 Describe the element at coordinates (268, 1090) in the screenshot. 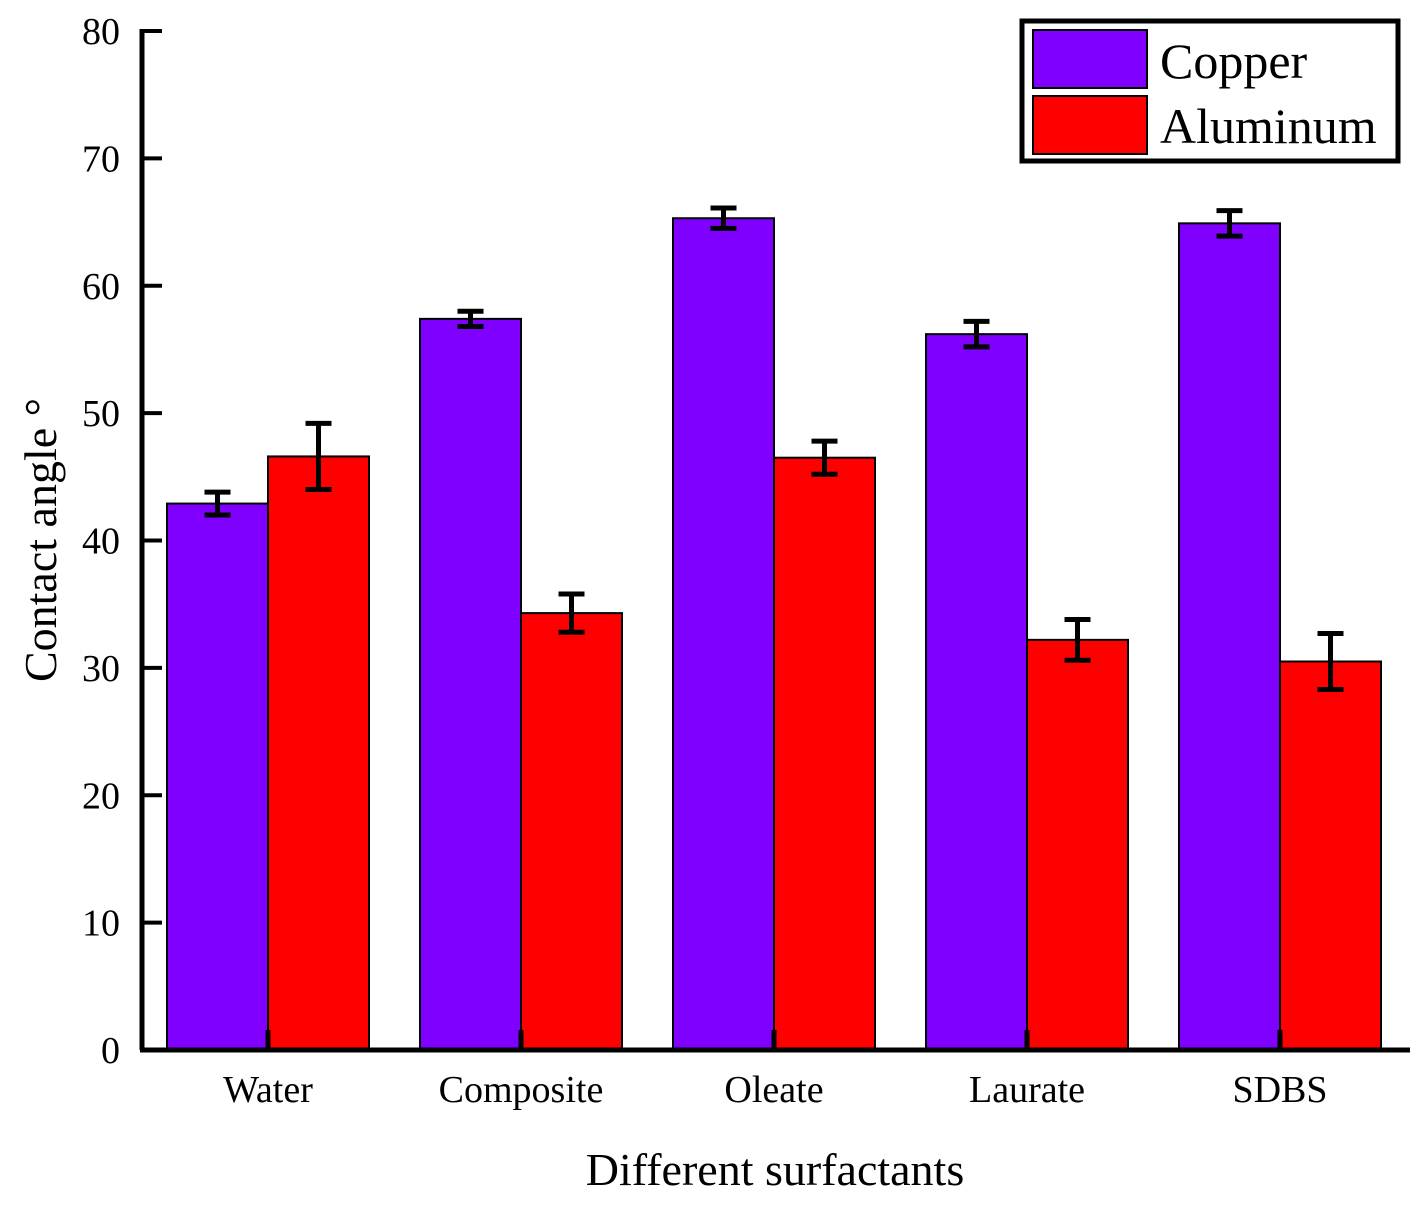

I see `x-tick-label-water: Water` at that location.